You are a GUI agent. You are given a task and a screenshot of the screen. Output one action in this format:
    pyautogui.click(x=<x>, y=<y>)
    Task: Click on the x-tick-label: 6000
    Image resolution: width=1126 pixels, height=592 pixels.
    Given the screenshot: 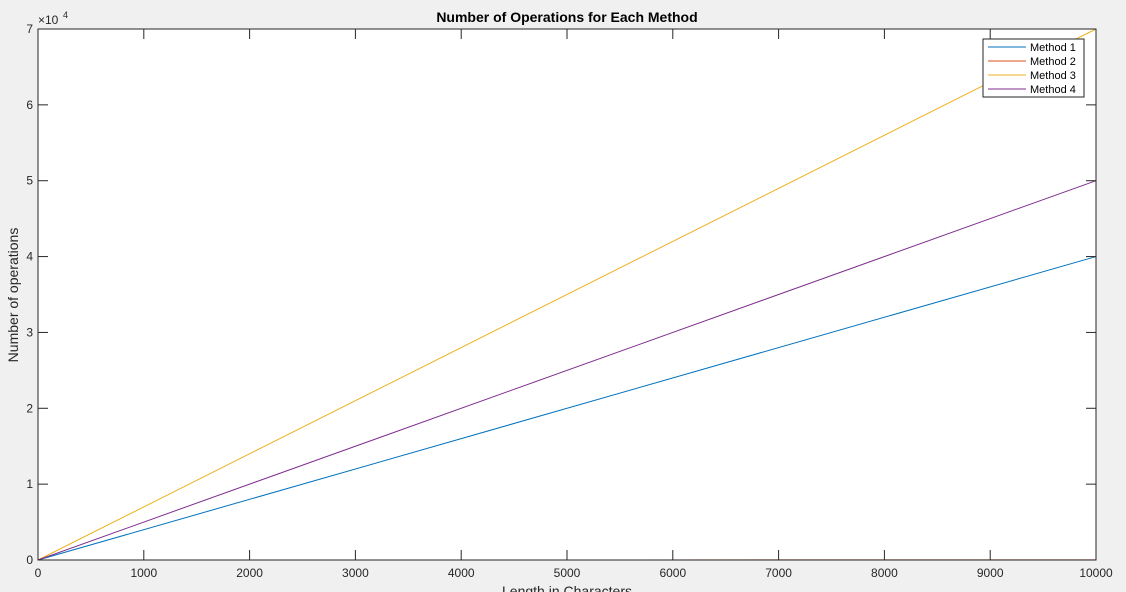 What is the action you would take?
    pyautogui.click(x=672, y=573)
    